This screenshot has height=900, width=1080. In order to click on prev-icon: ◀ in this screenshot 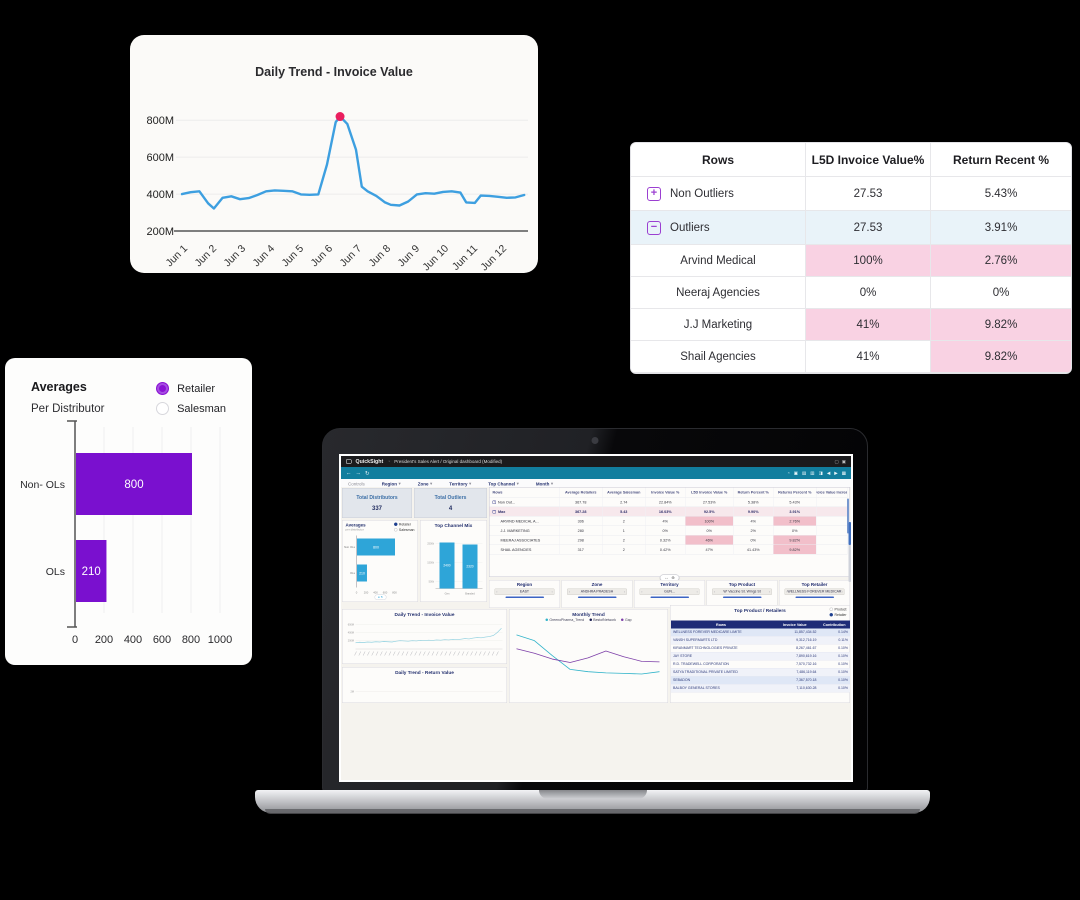, I will do `click(828, 473)`.